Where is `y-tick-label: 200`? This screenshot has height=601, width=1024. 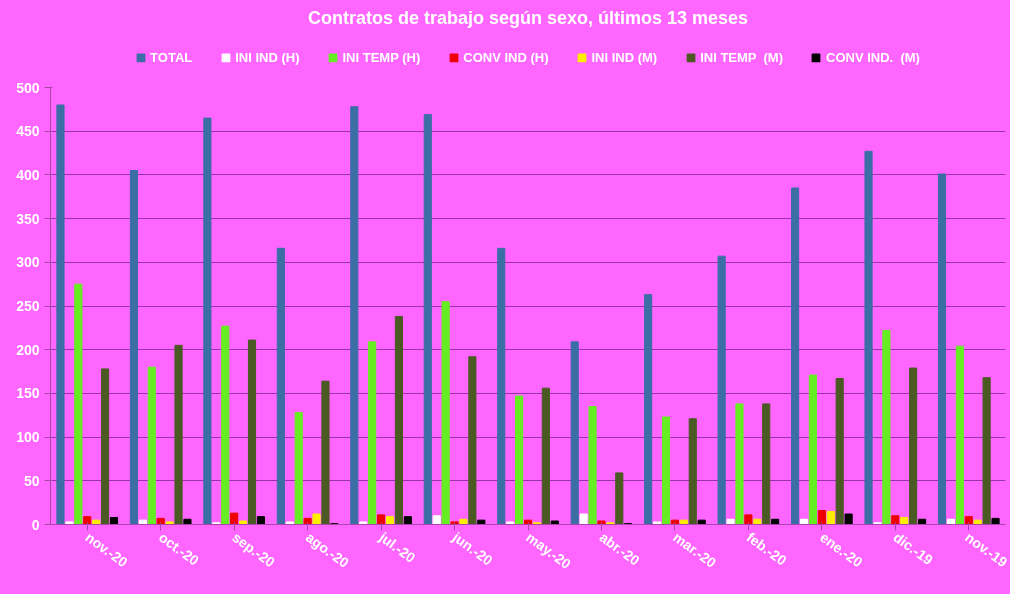 y-tick-label: 200 is located at coordinates (28, 349).